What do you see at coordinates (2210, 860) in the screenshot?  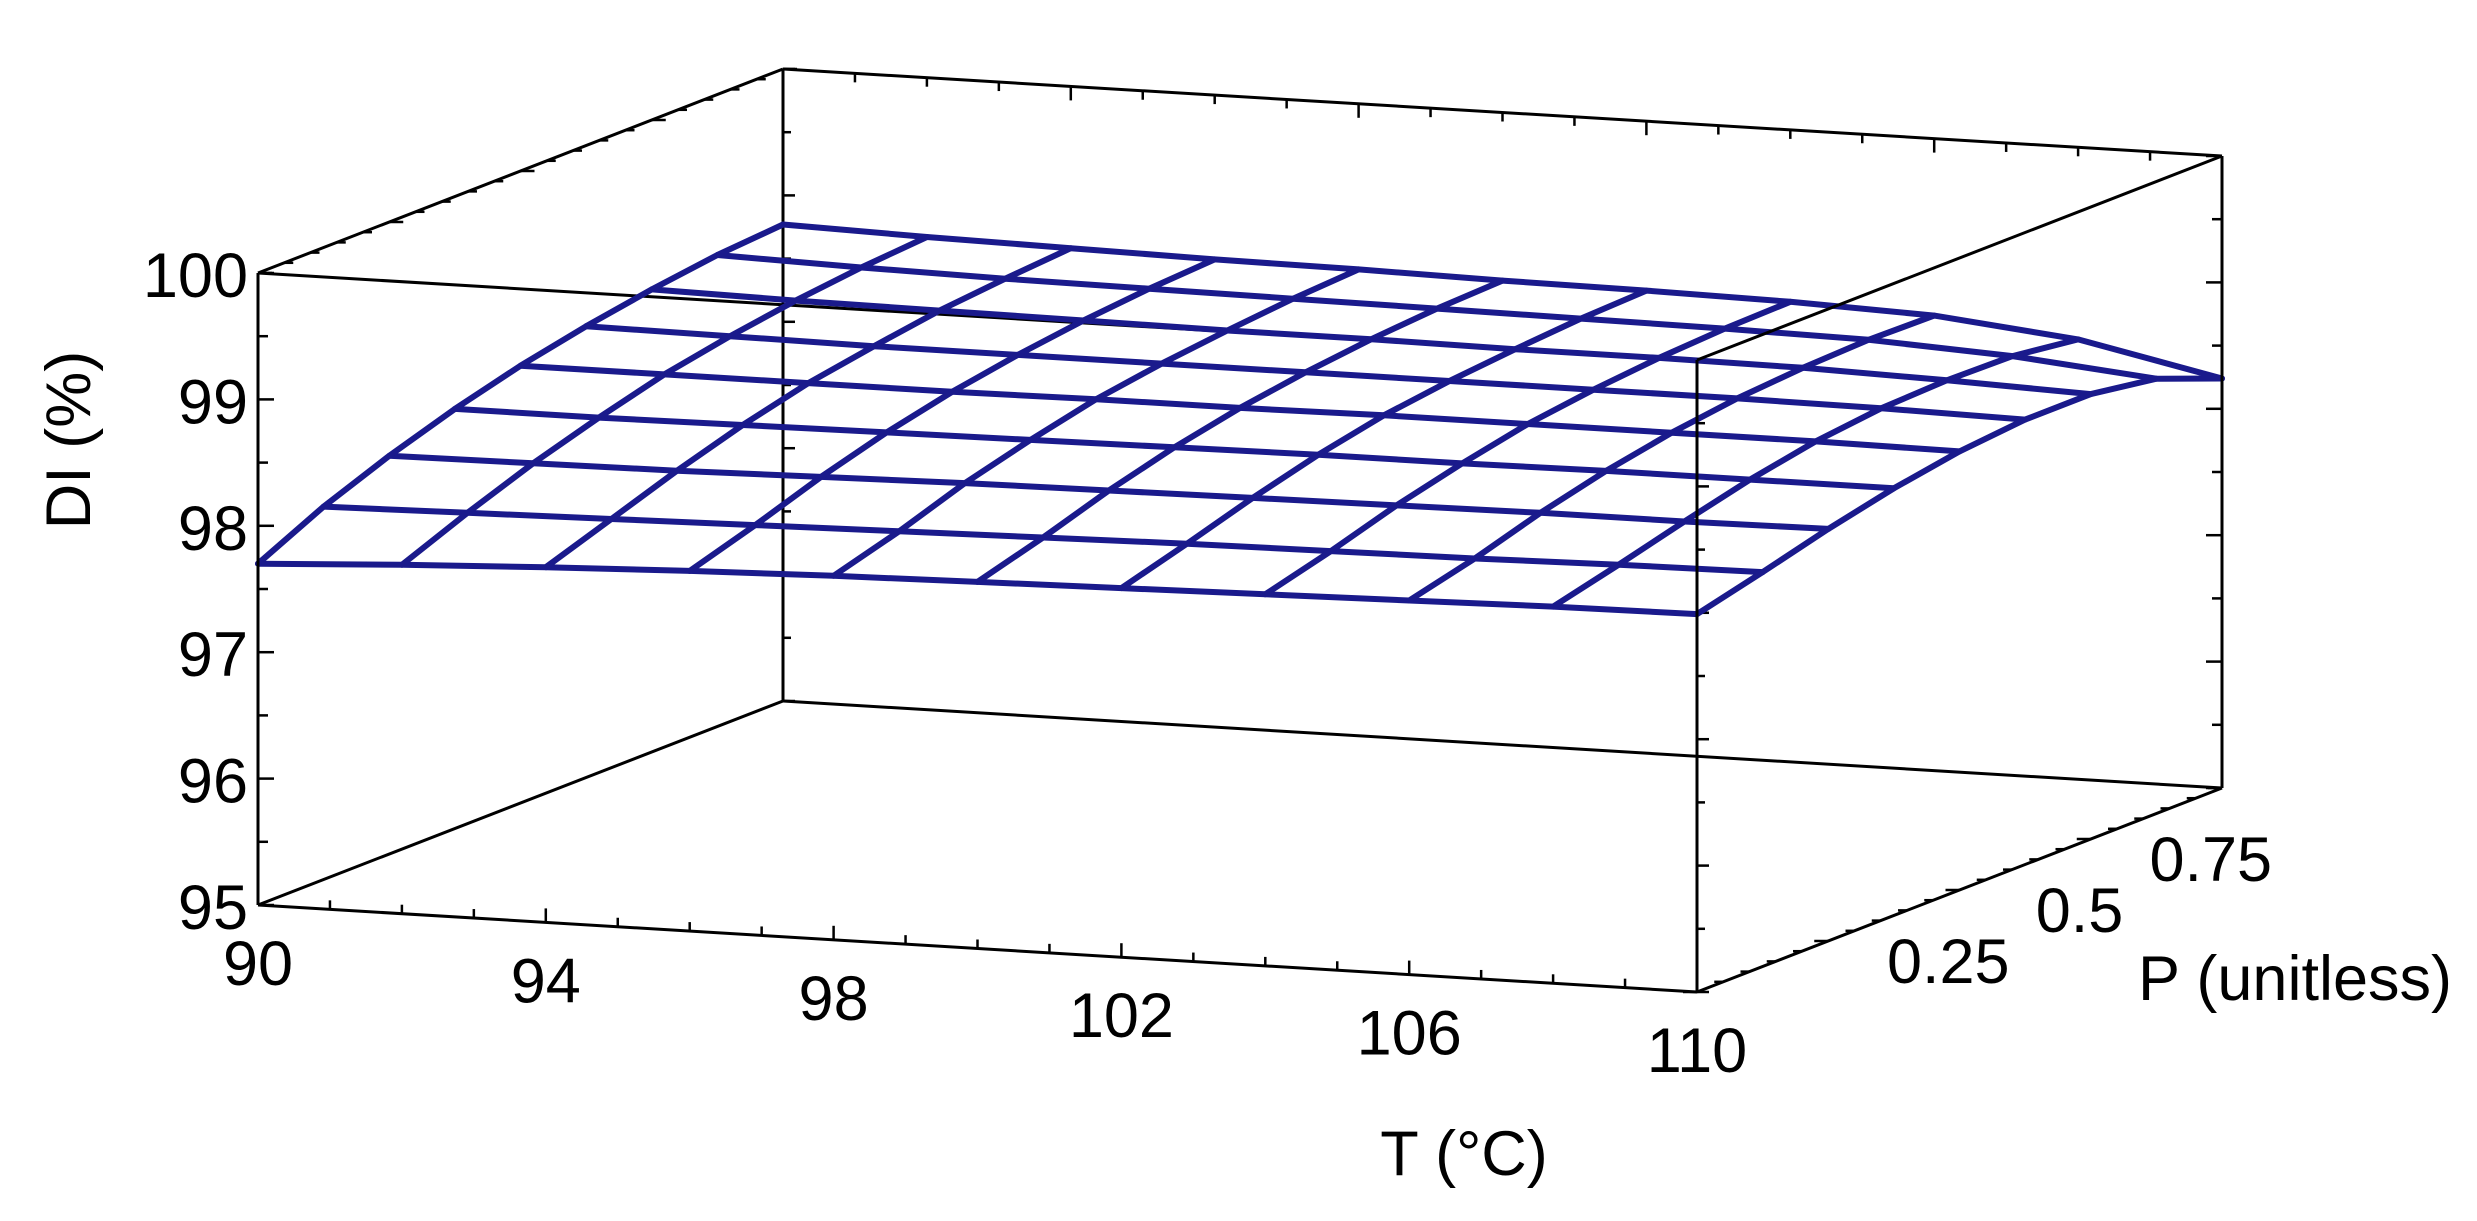 I see `y-tick-label: 0.75` at bounding box center [2210, 860].